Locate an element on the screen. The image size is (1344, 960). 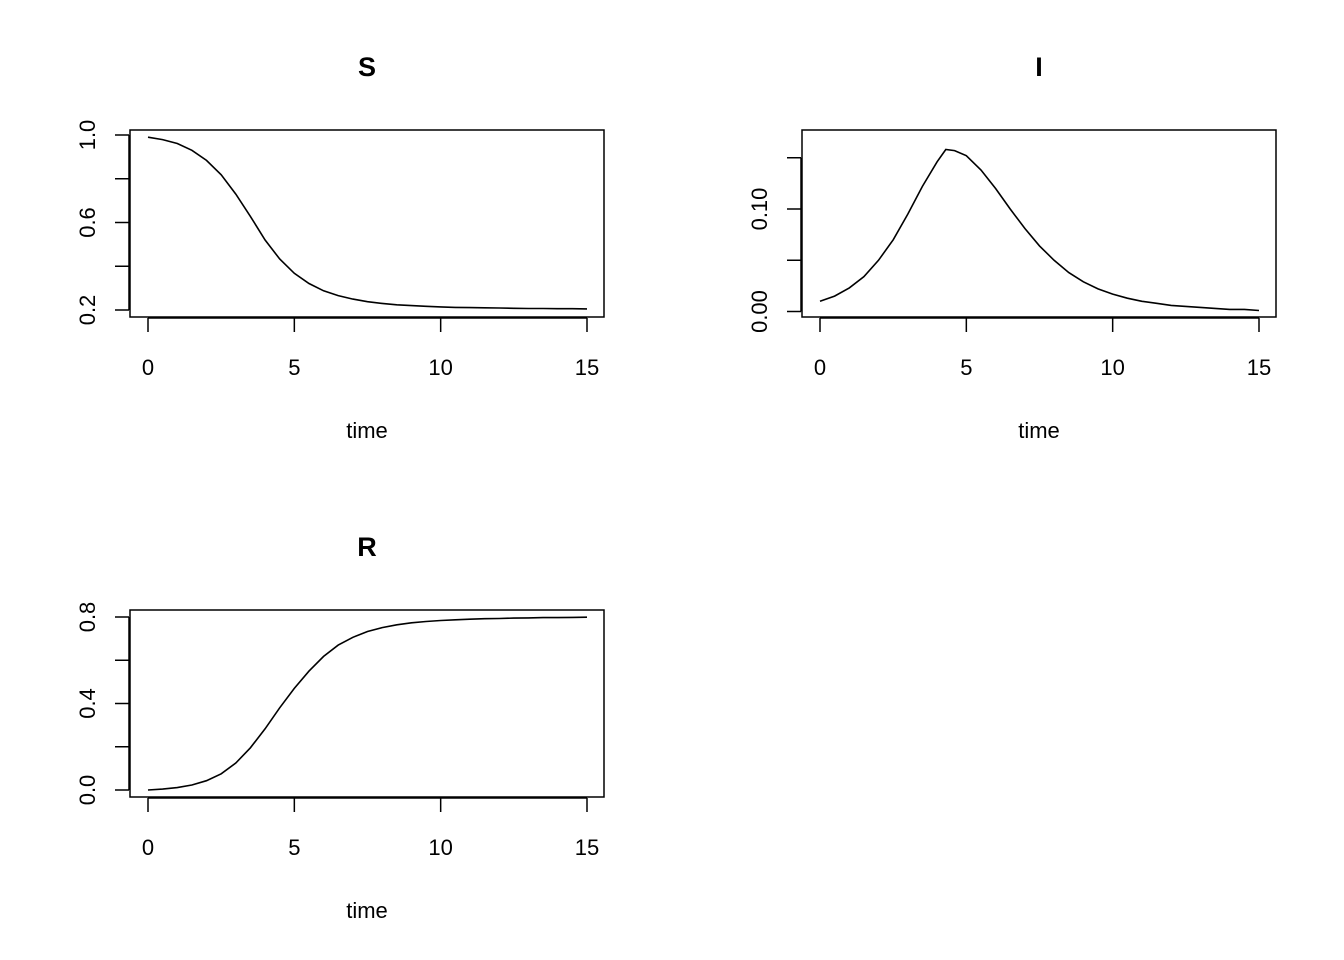
y-tick-label: 0.6 is located at coordinates (87, 222).